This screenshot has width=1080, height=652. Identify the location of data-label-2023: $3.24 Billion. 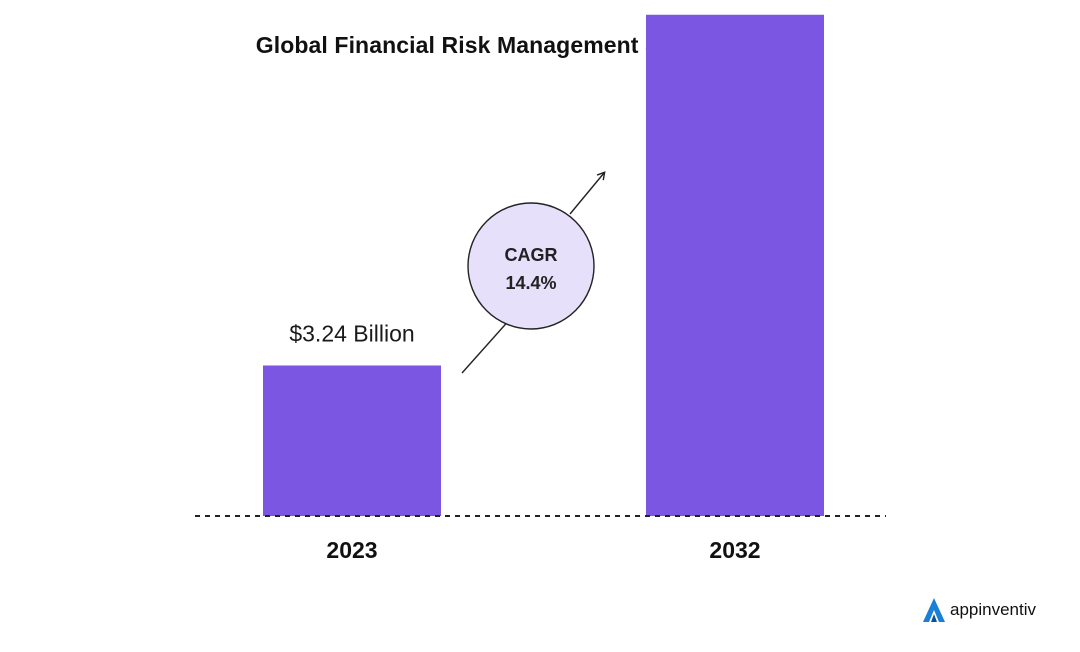
(351, 333).